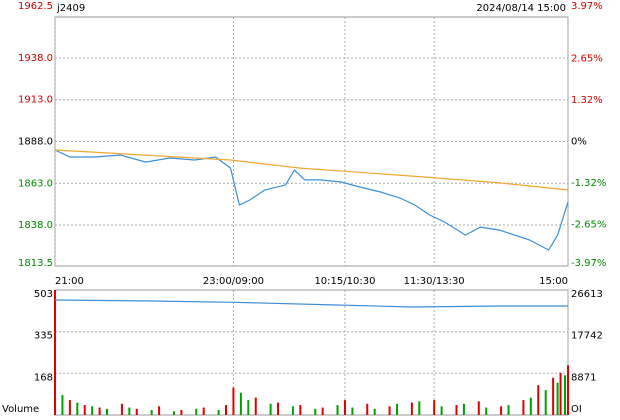 The image size is (620, 420). I want to click on x-tick-label: 21:00, so click(69, 281).